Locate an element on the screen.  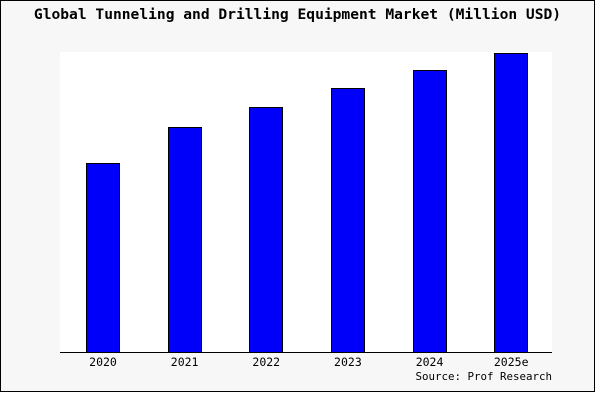
bar-2020 is located at coordinates (103, 257).